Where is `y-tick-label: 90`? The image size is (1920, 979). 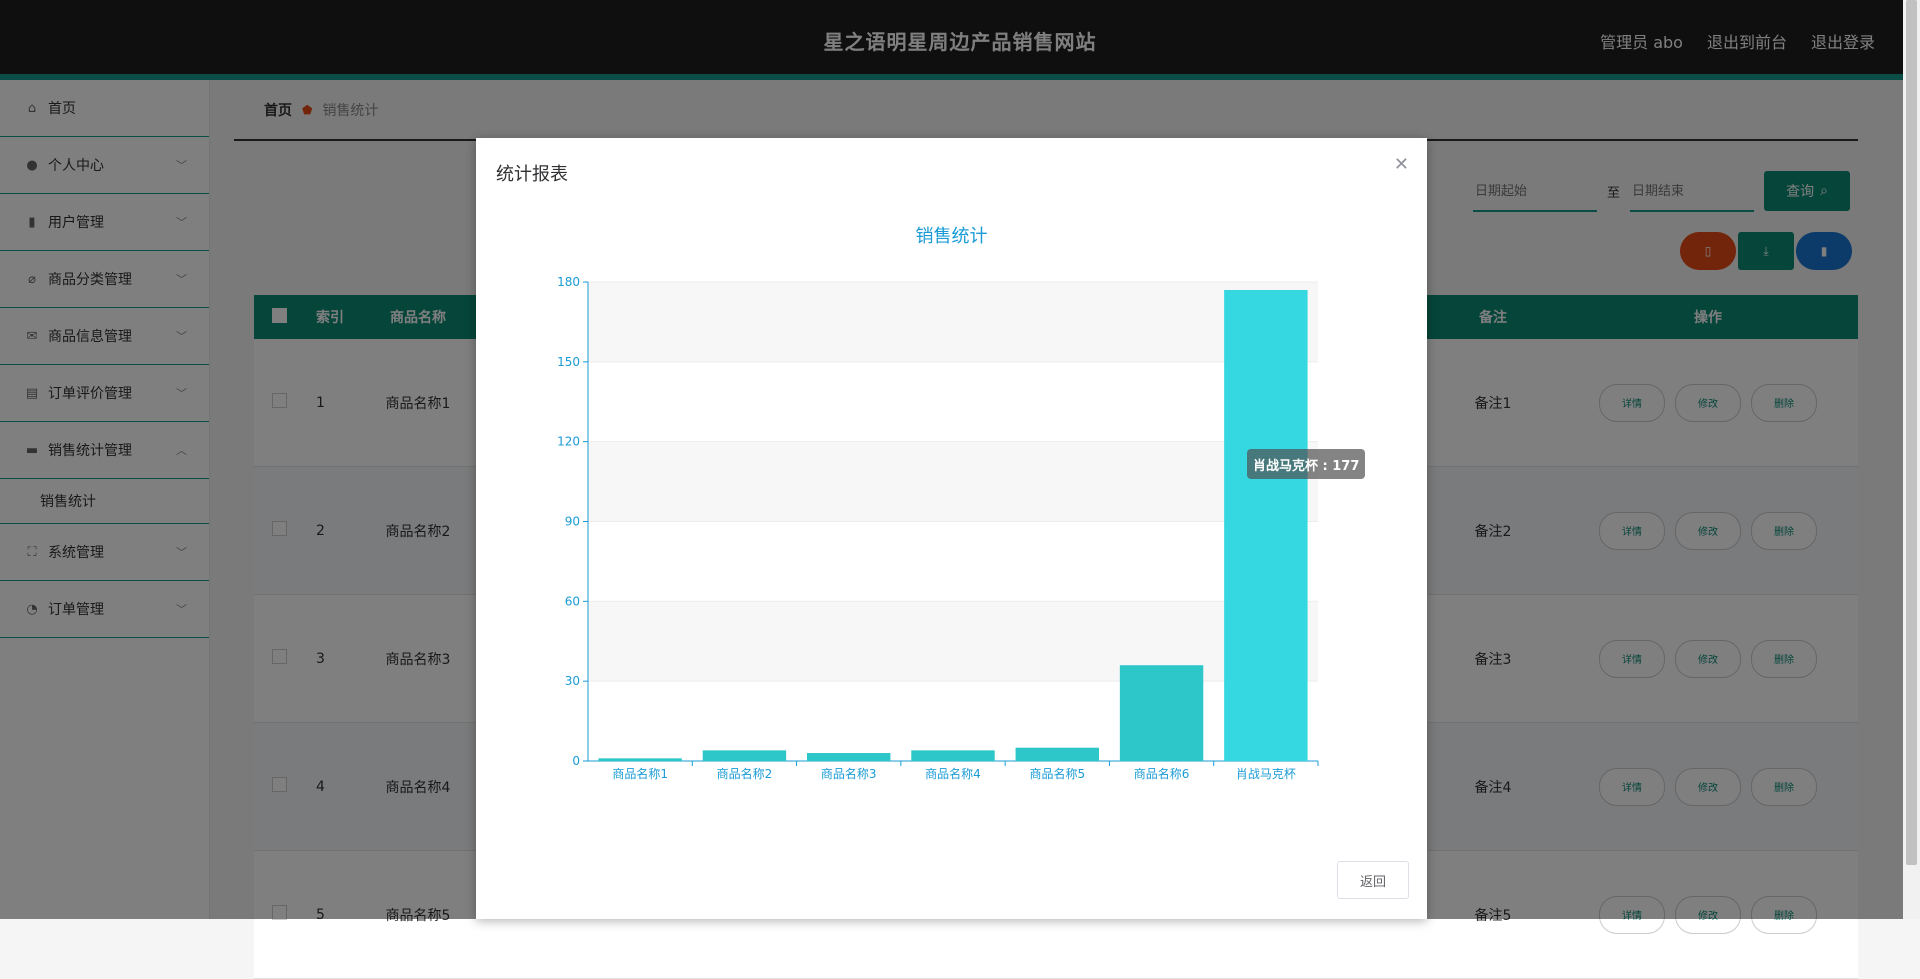 y-tick-label: 90 is located at coordinates (572, 522).